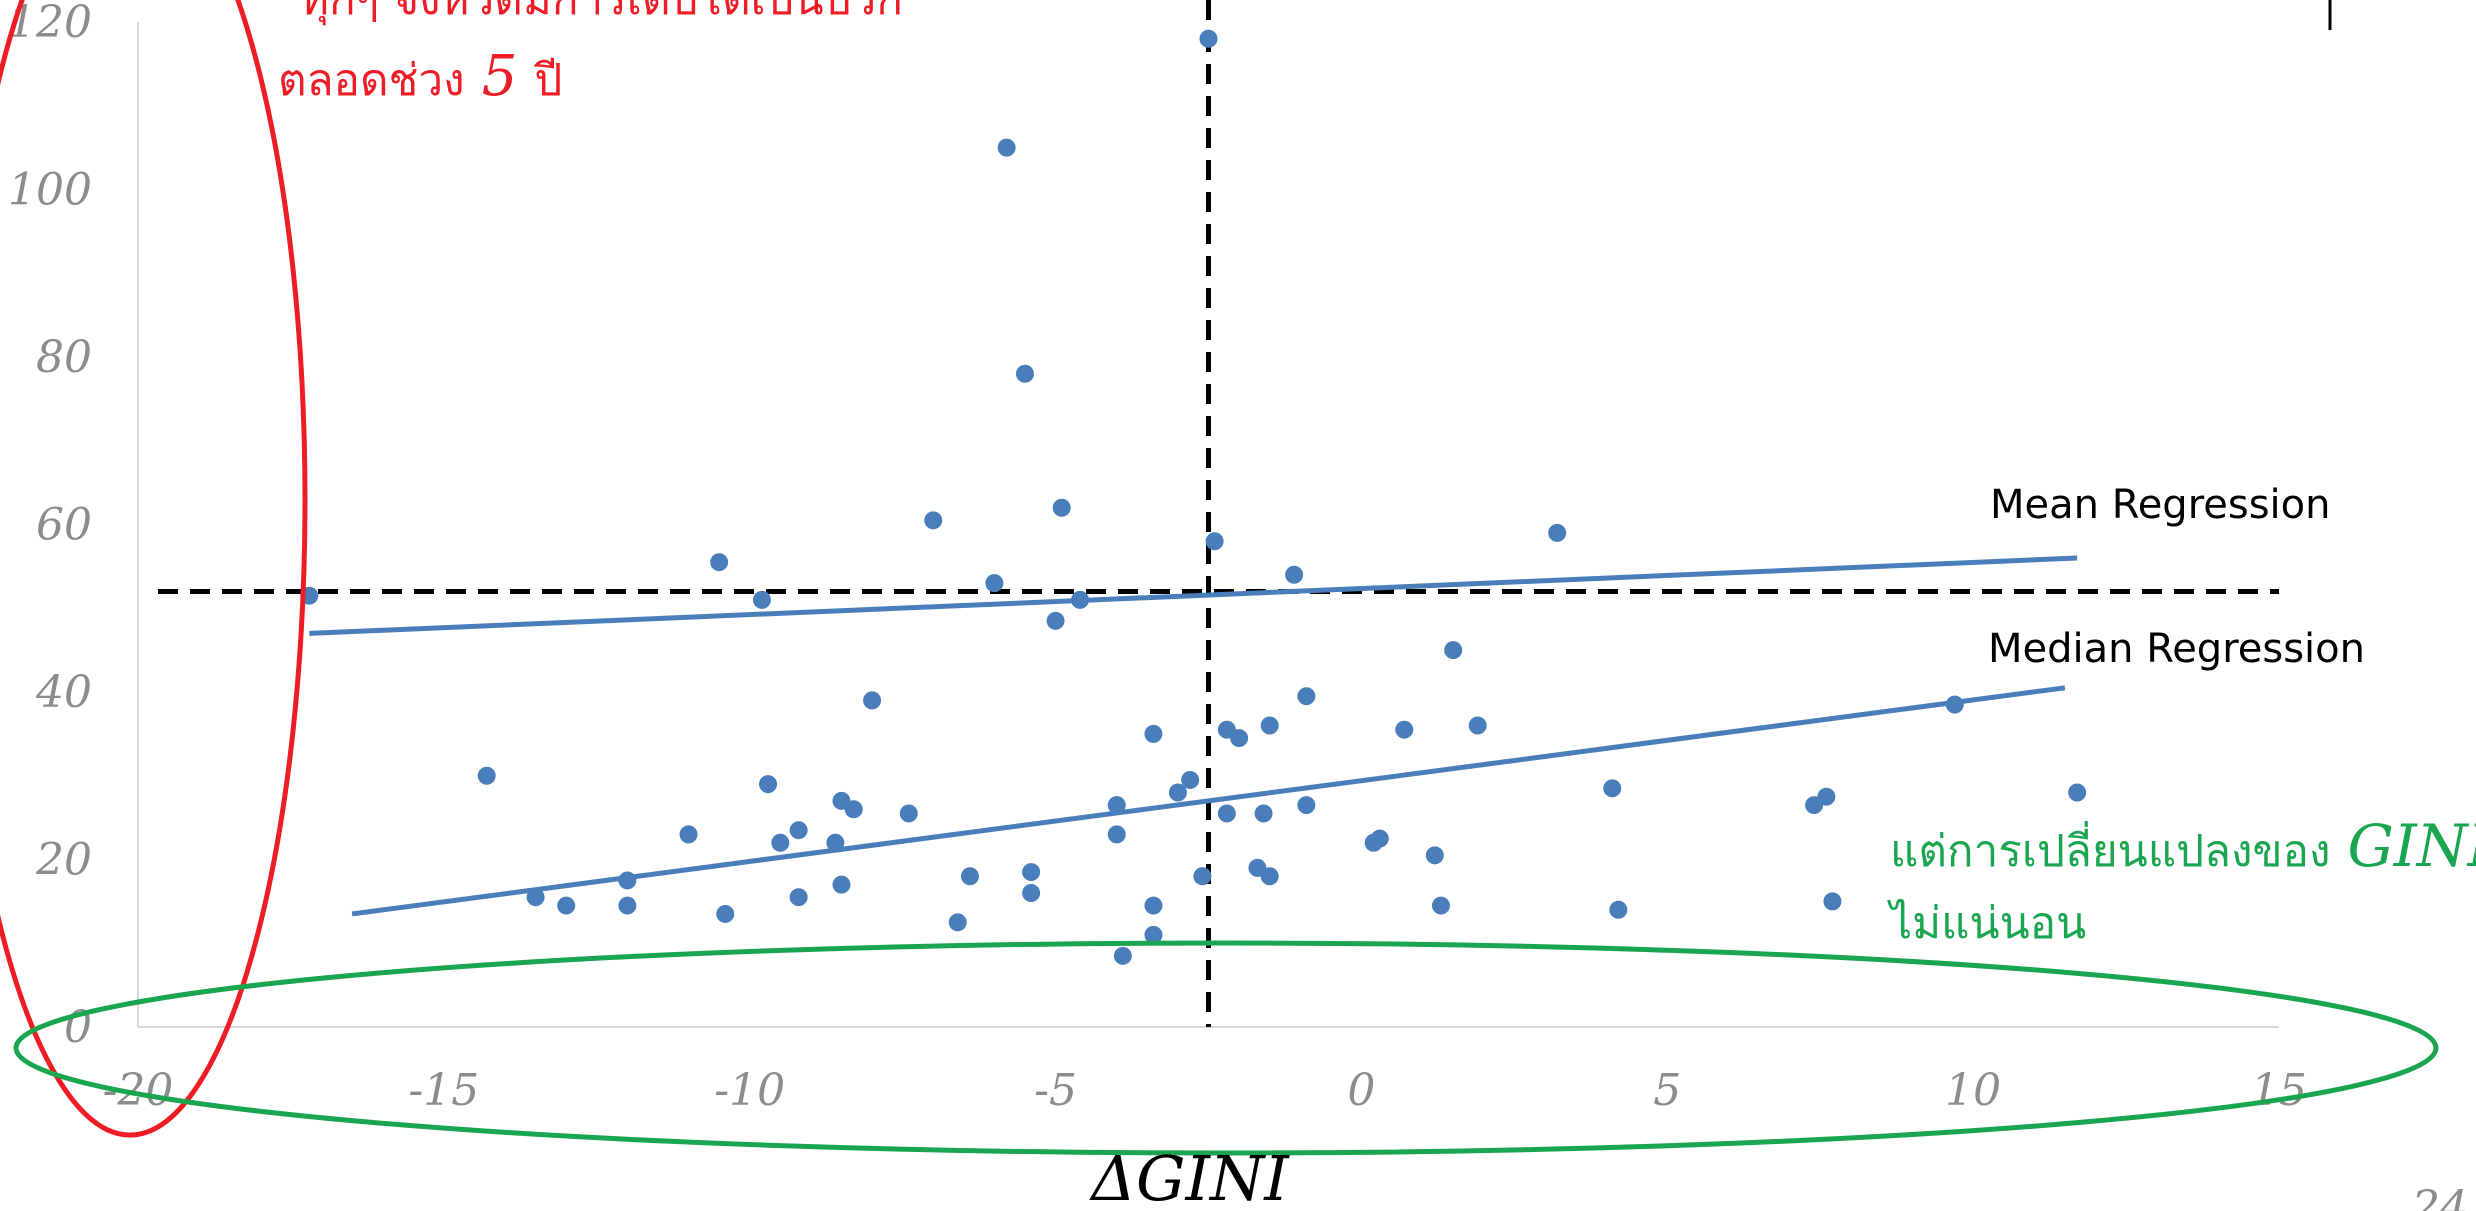  Describe the element at coordinates (2183, 846) in the screenshot. I see `green-annotation-line1: แต่การเปลี่ยนแปลงของ GINI` at that location.